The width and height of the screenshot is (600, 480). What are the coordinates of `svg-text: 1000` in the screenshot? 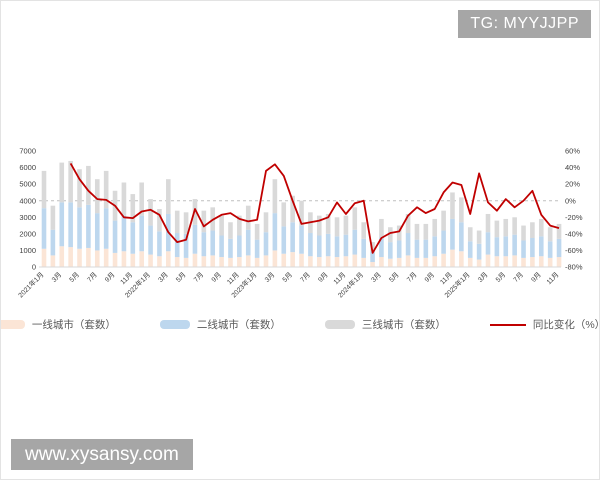 It's located at (27, 250).